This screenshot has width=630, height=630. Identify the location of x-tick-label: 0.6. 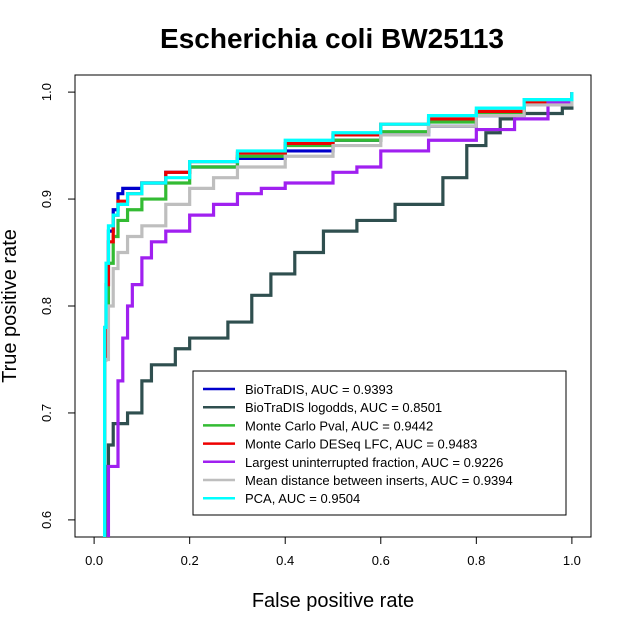
(381, 560).